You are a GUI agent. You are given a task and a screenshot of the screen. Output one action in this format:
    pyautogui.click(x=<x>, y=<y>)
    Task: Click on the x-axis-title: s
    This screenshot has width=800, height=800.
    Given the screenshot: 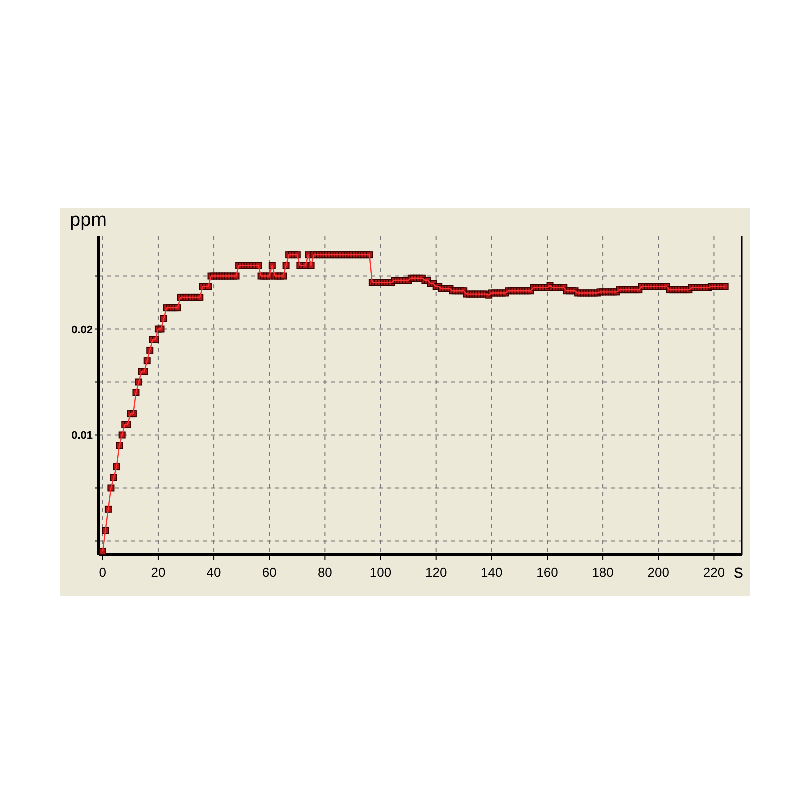 What is the action you would take?
    pyautogui.click(x=739, y=572)
    